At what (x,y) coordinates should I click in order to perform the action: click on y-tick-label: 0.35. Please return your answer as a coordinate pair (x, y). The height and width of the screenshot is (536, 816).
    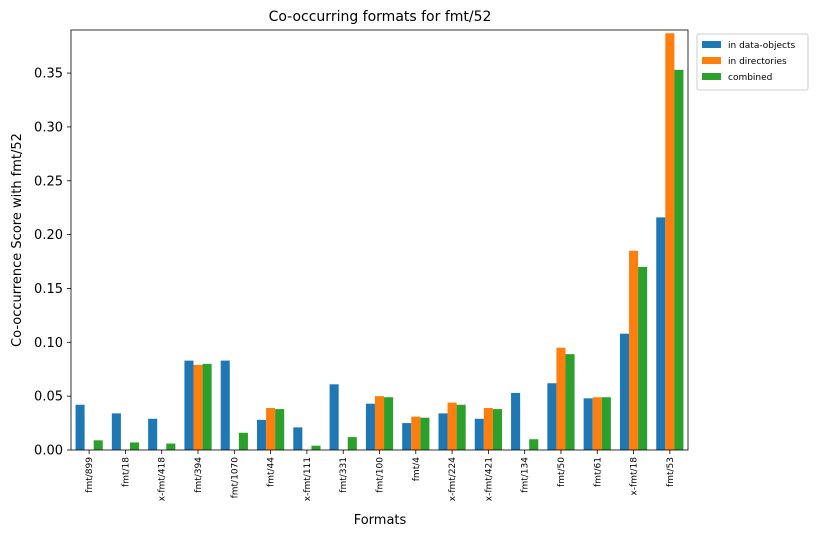
    Looking at the image, I should click on (48, 74).